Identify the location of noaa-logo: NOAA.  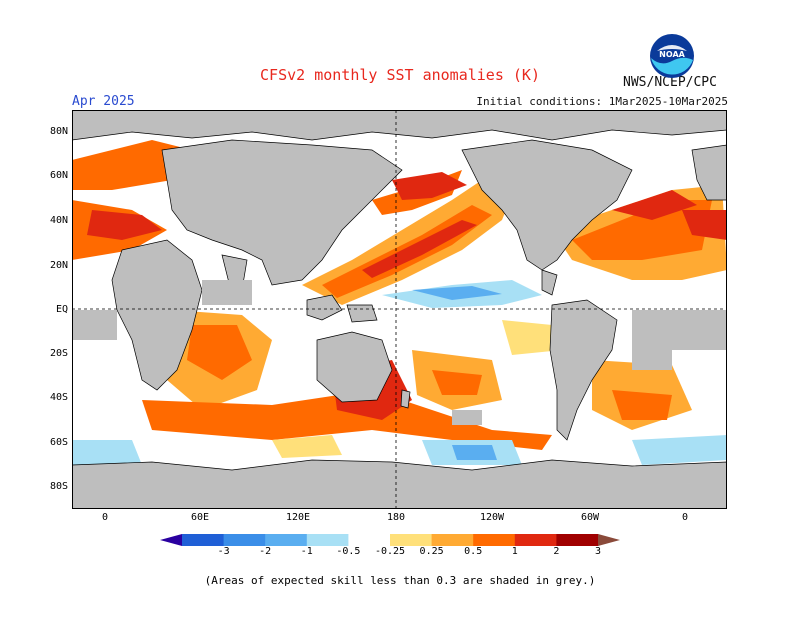
(672, 56).